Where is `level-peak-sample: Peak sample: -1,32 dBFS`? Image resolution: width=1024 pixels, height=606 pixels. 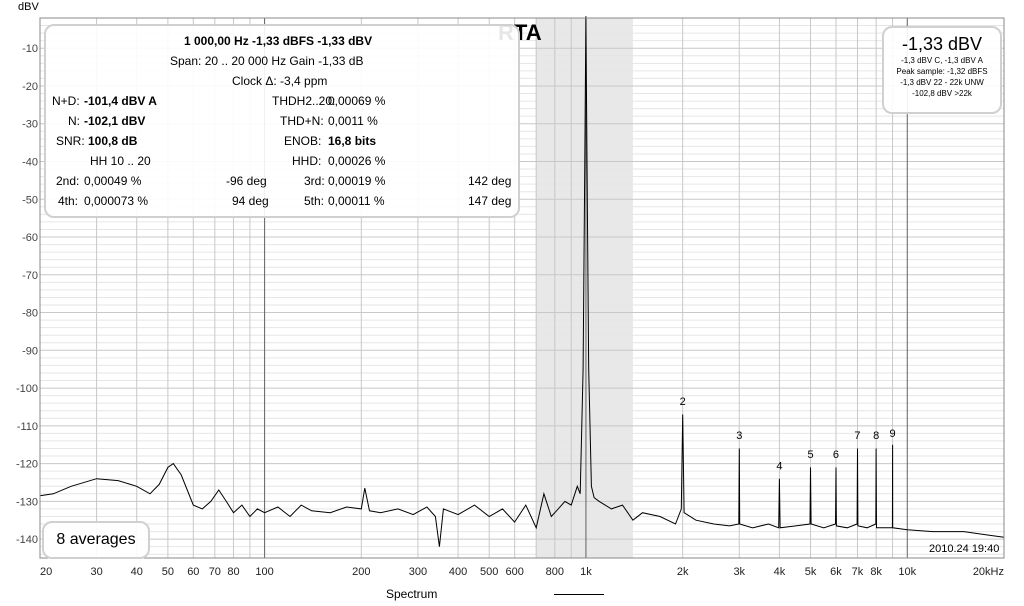
level-peak-sample: Peak sample: -1,32 dBFS is located at coordinates (942, 71).